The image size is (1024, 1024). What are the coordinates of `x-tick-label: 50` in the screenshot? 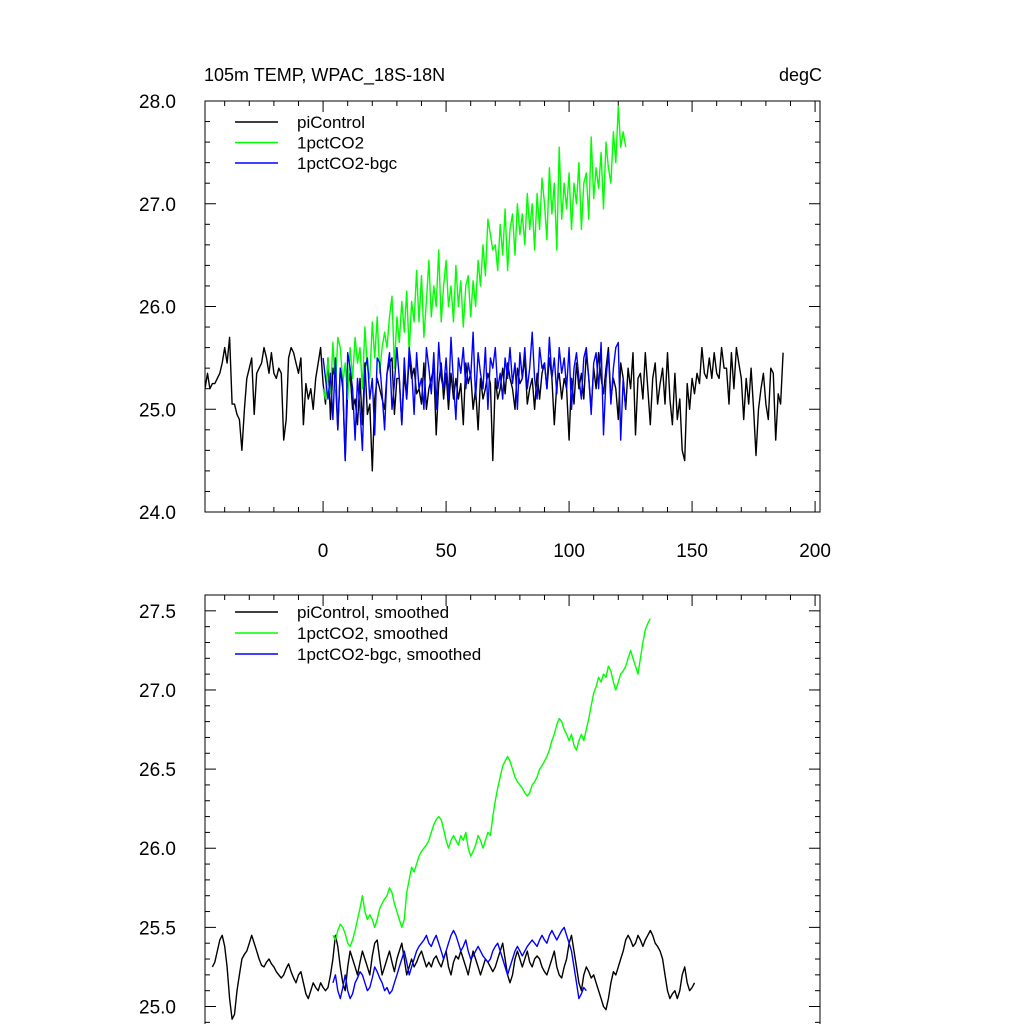 It's located at (446, 551).